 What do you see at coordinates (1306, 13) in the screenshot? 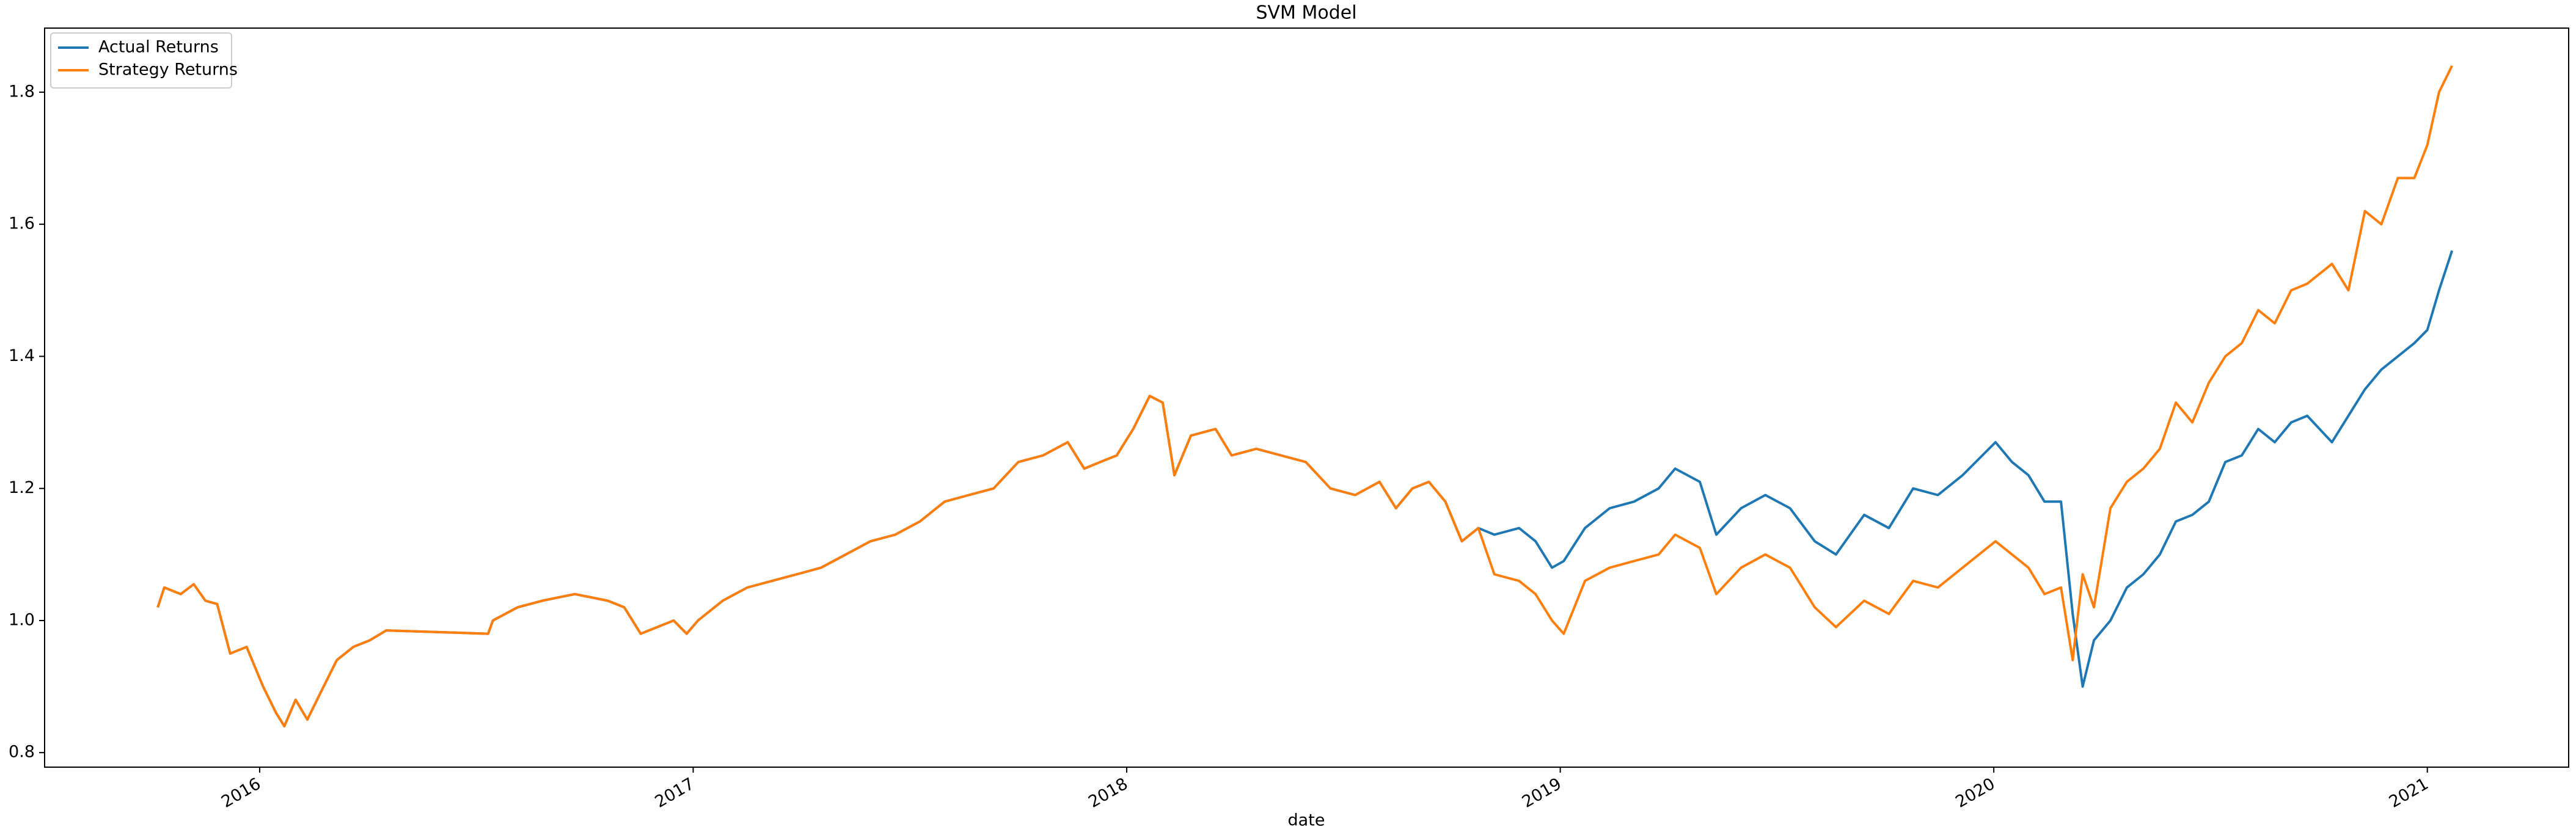
I see `chart-title: SVM Model` at bounding box center [1306, 13].